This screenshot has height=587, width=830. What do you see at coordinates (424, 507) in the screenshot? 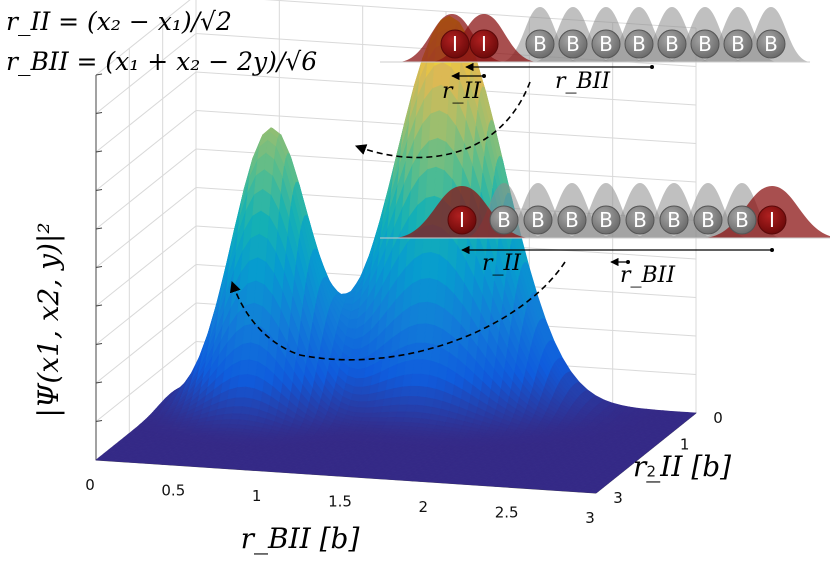
I see `x-tick-label: 2` at bounding box center [424, 507].